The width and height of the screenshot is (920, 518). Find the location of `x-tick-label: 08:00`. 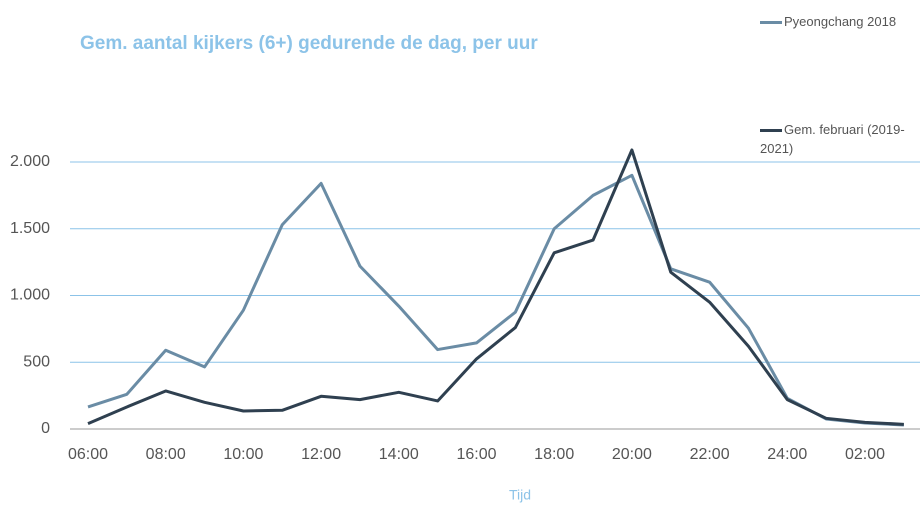

x-tick-label: 08:00 is located at coordinates (166, 454).